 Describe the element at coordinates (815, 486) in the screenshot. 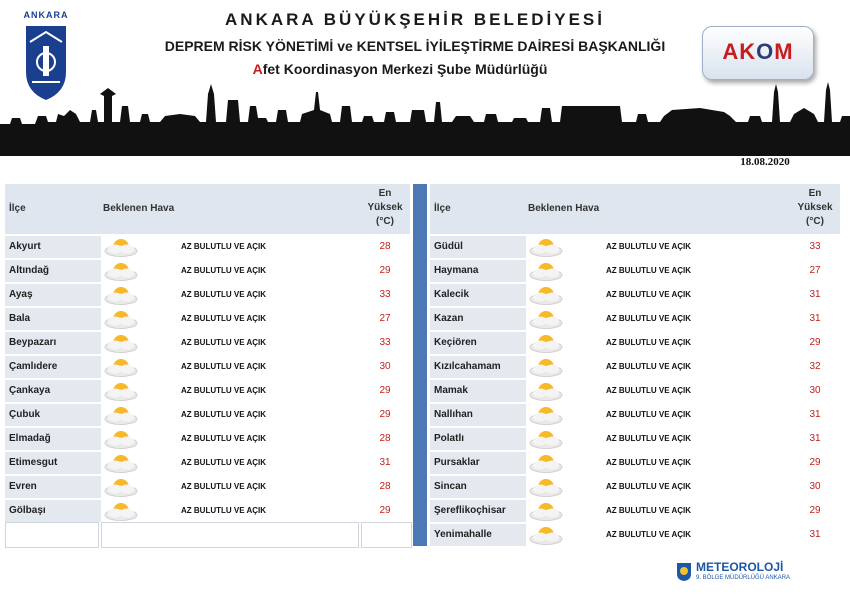

I see `max-temperature: 30` at that location.